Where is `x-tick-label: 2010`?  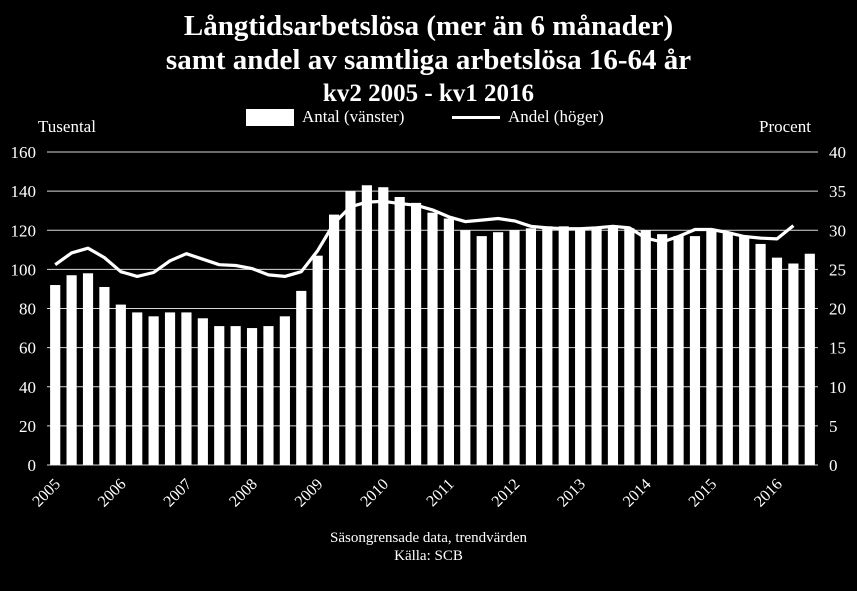
x-tick-label: 2010 is located at coordinates (374, 493).